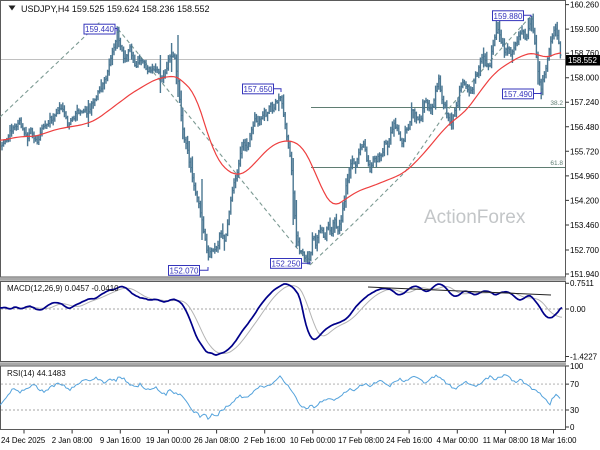 The image size is (600, 450). What do you see at coordinates (584, 78) in the screenshot?
I see `svg-text: 158.000` at bounding box center [584, 78].